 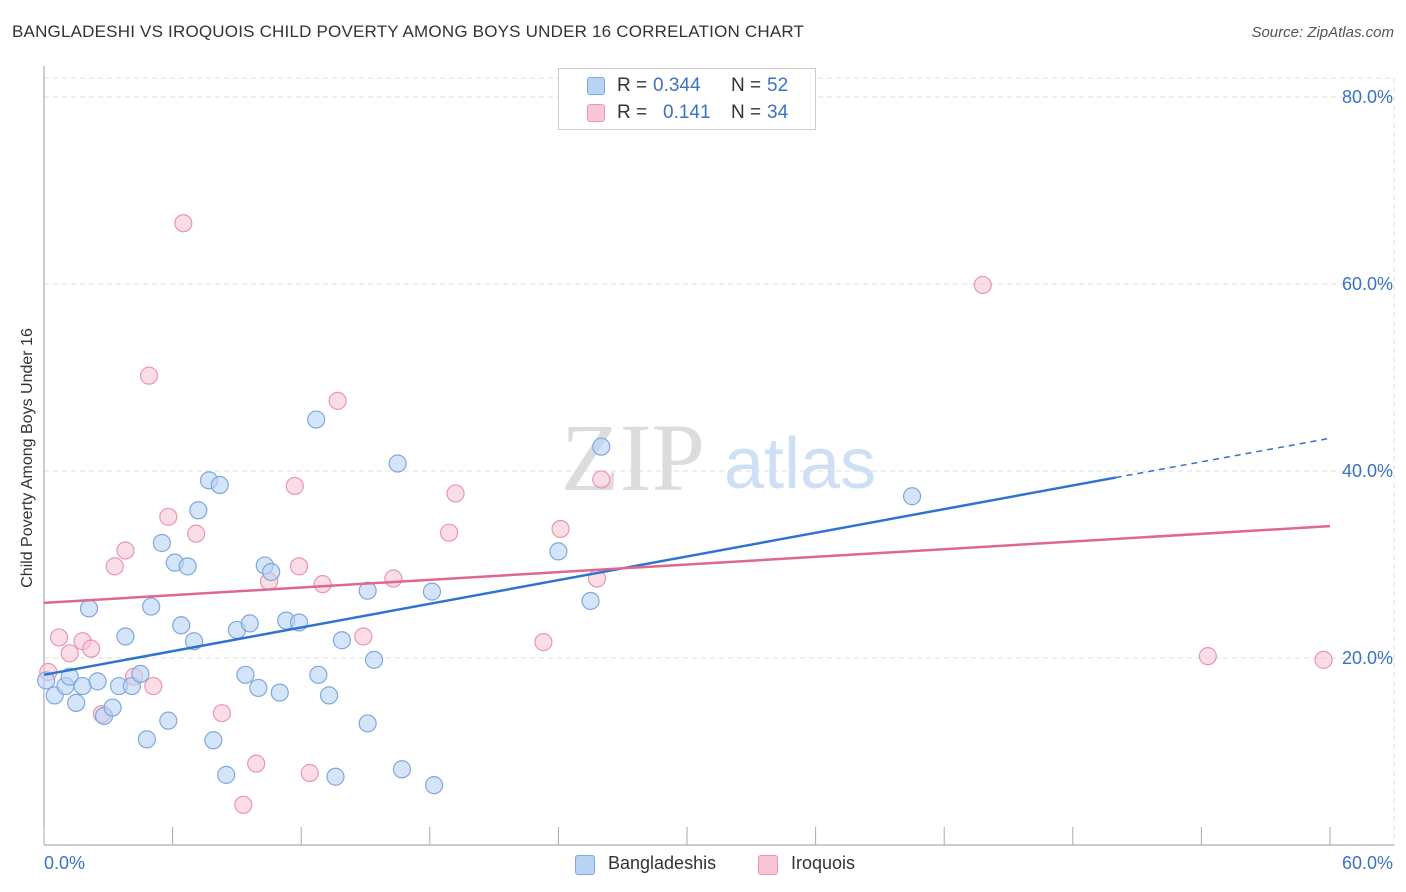 What do you see at coordinates (1367, 658) in the screenshot?
I see `y-tick-label: 20.0%` at bounding box center [1367, 658].